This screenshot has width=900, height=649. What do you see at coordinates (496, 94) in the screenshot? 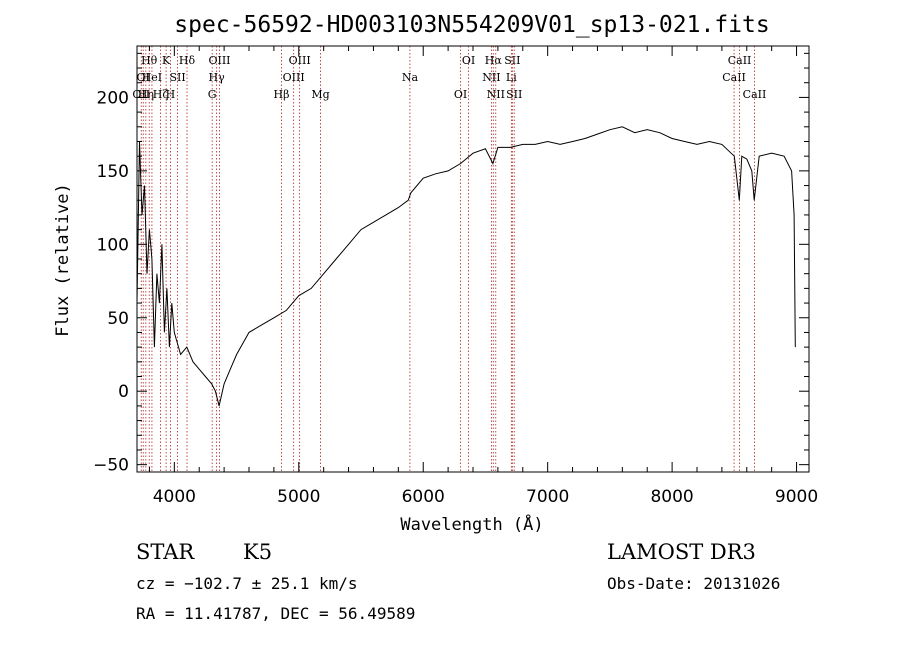
I see `line-label-22: NII` at bounding box center [496, 94].